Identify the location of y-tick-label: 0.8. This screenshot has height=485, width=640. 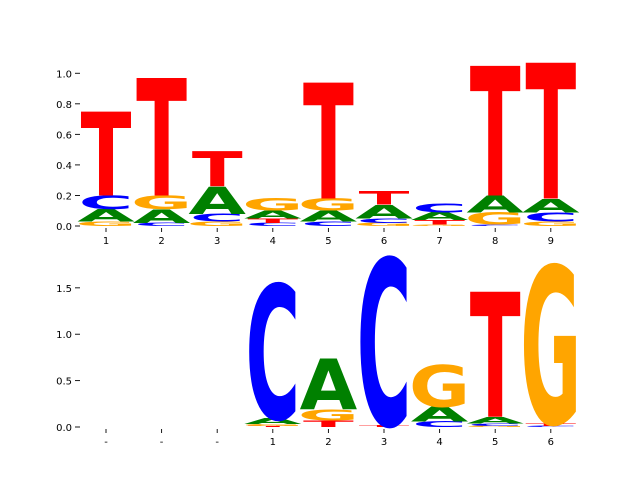
(64, 105).